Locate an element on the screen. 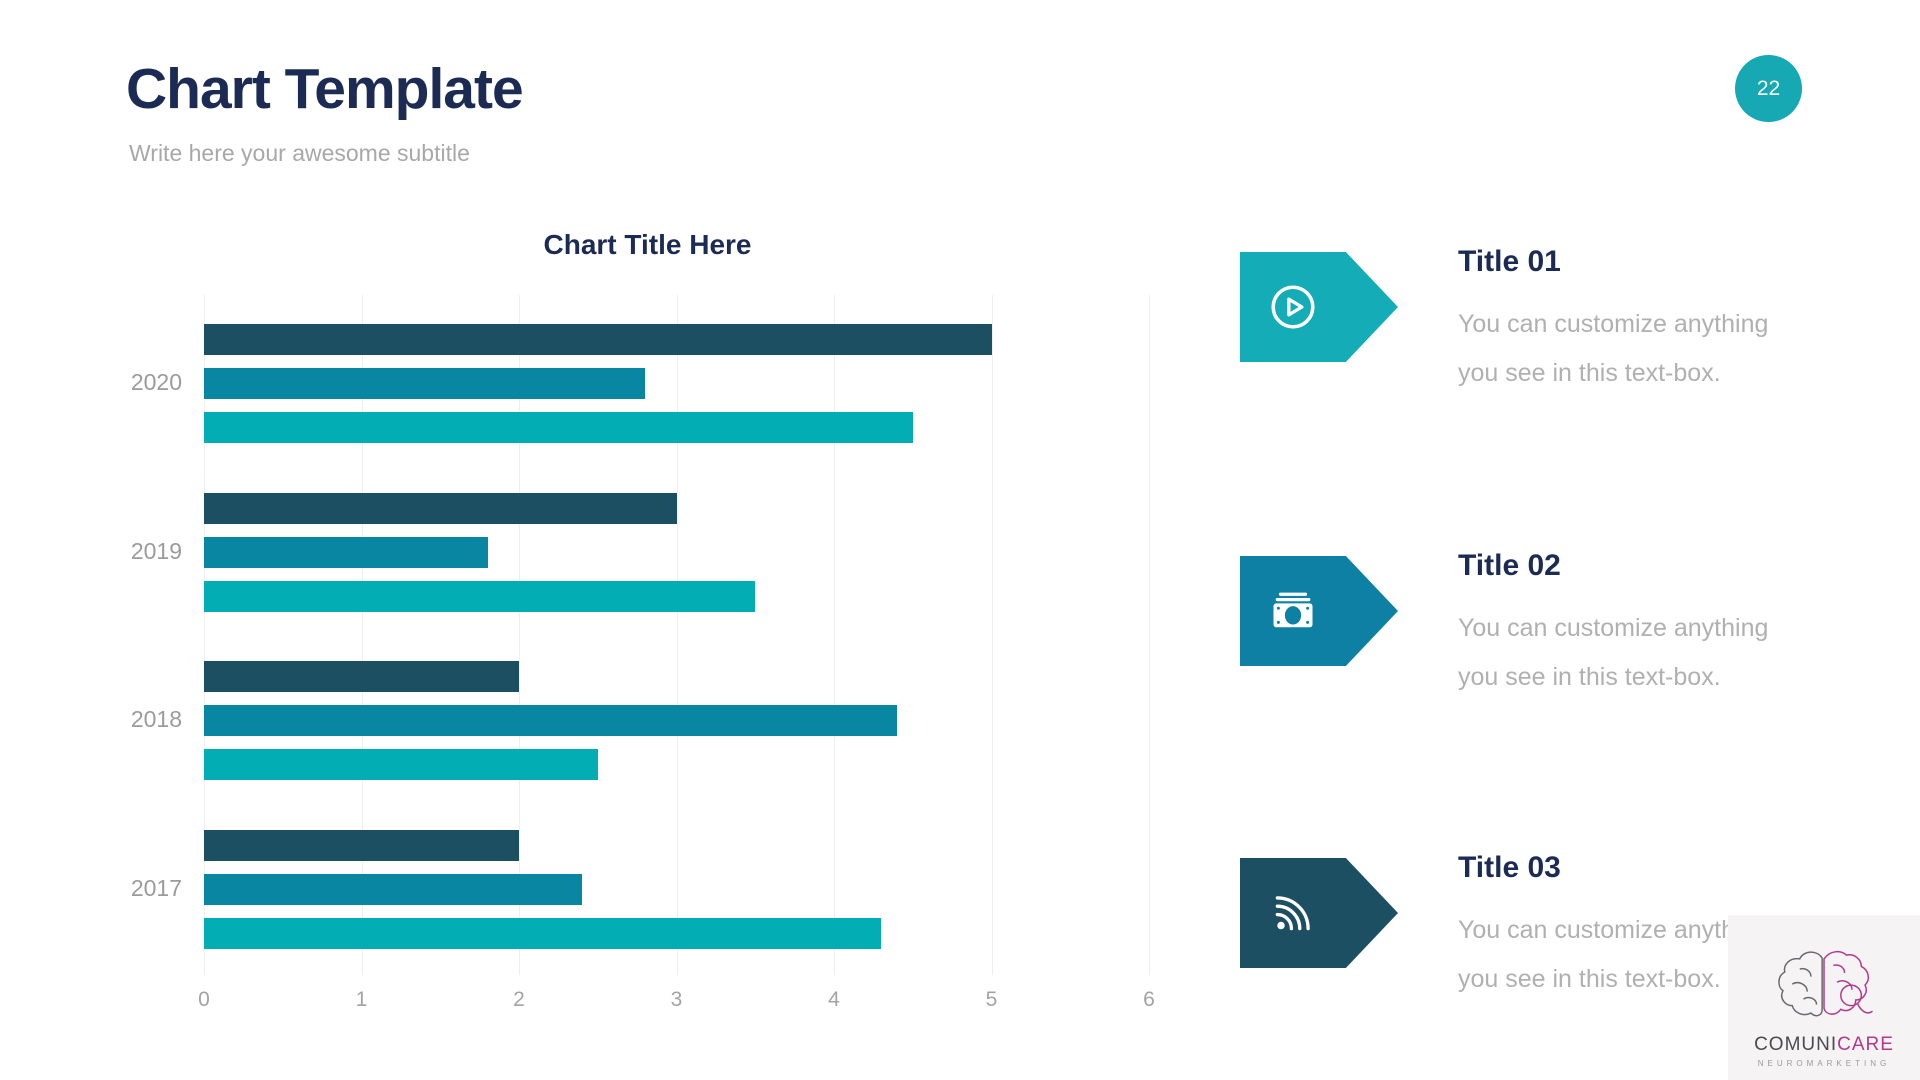 The height and width of the screenshot is (1080, 1920). y-axis-category-label: 2020 is located at coordinates (156, 382).